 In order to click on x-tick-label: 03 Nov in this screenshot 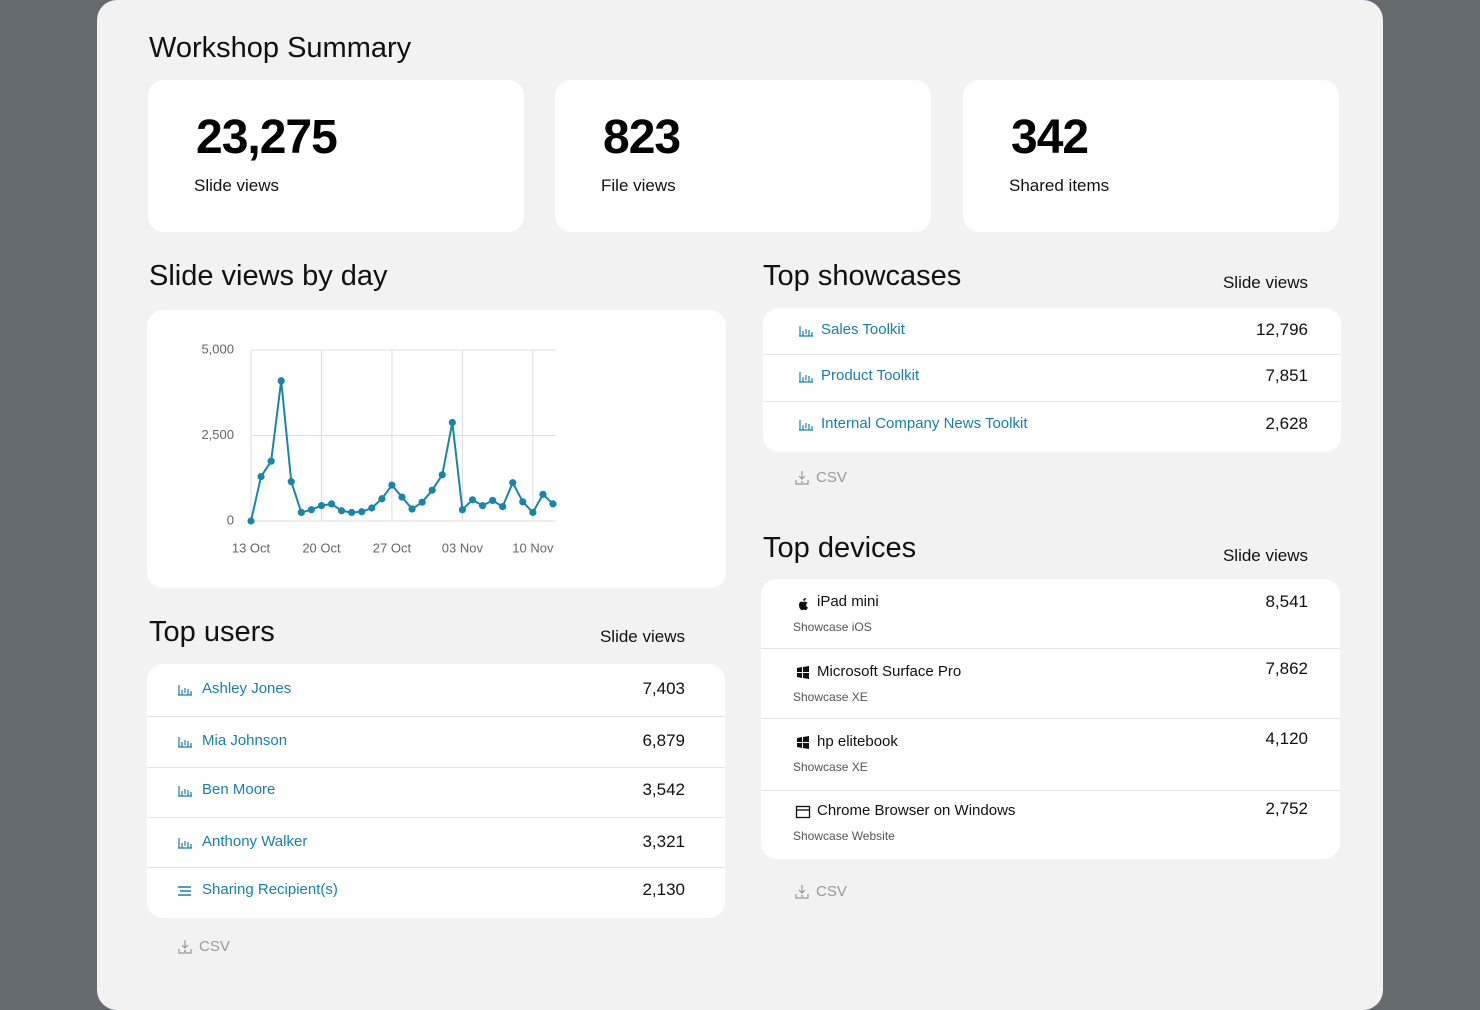, I will do `click(463, 547)`.